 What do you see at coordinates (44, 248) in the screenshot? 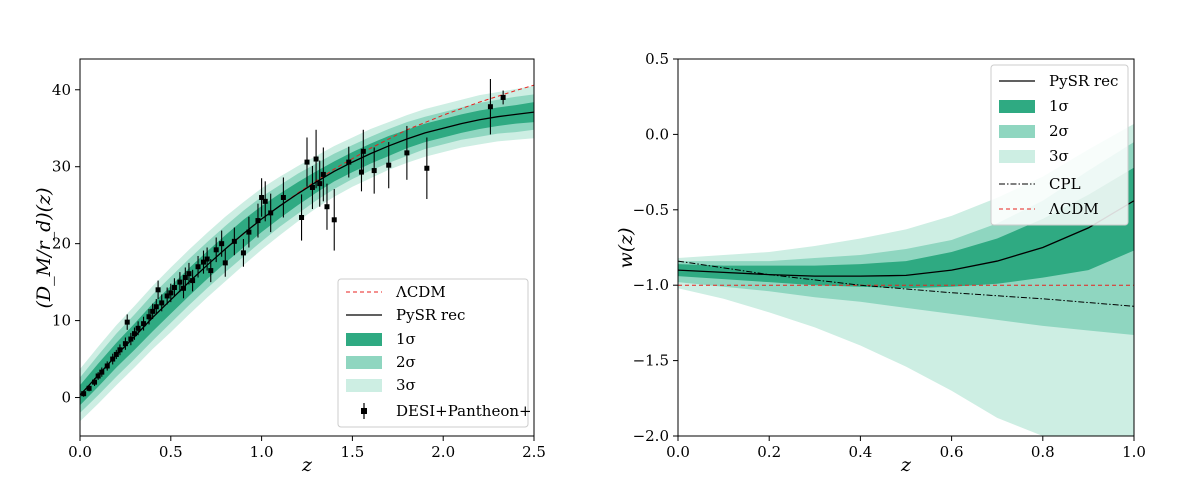
I see `left-y-axis-label: (D_M/r_d)(z)` at bounding box center [44, 248].